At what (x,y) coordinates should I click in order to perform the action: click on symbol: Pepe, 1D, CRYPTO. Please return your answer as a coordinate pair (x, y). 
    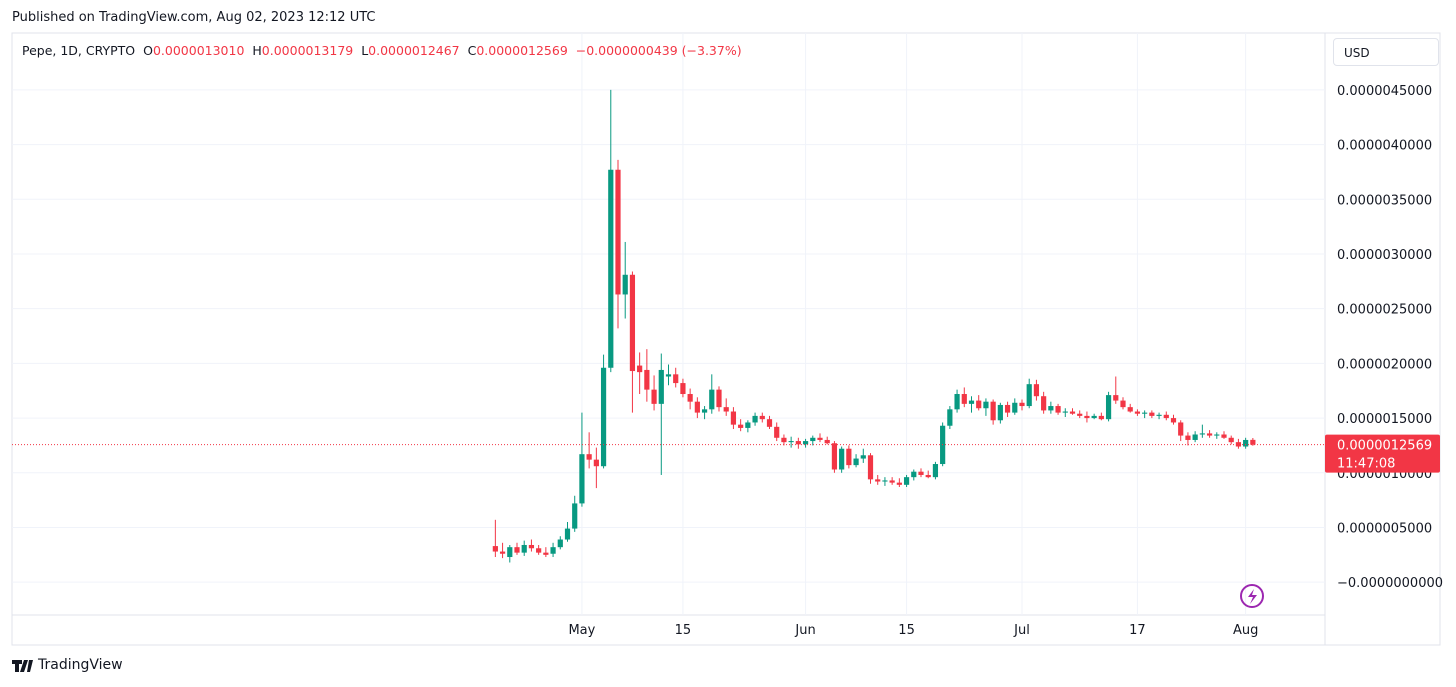
    Looking at the image, I should click on (79, 50).